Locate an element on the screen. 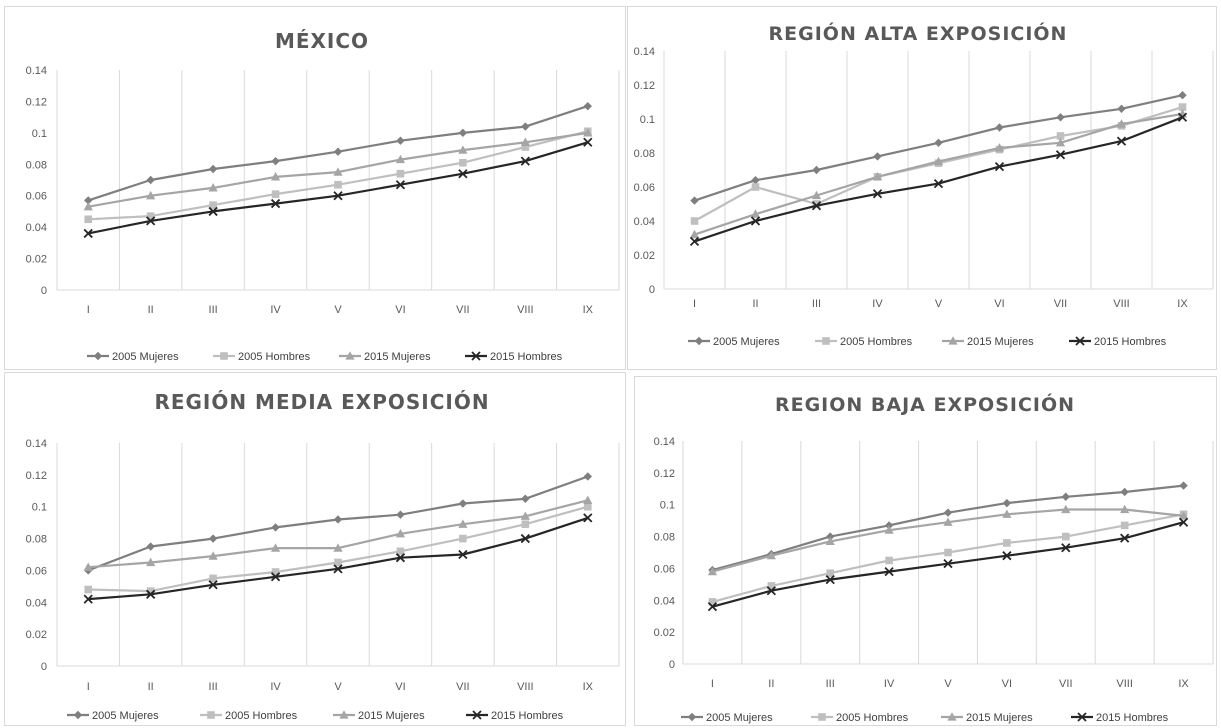  chart-title: MÉXICO is located at coordinates (322, 41).